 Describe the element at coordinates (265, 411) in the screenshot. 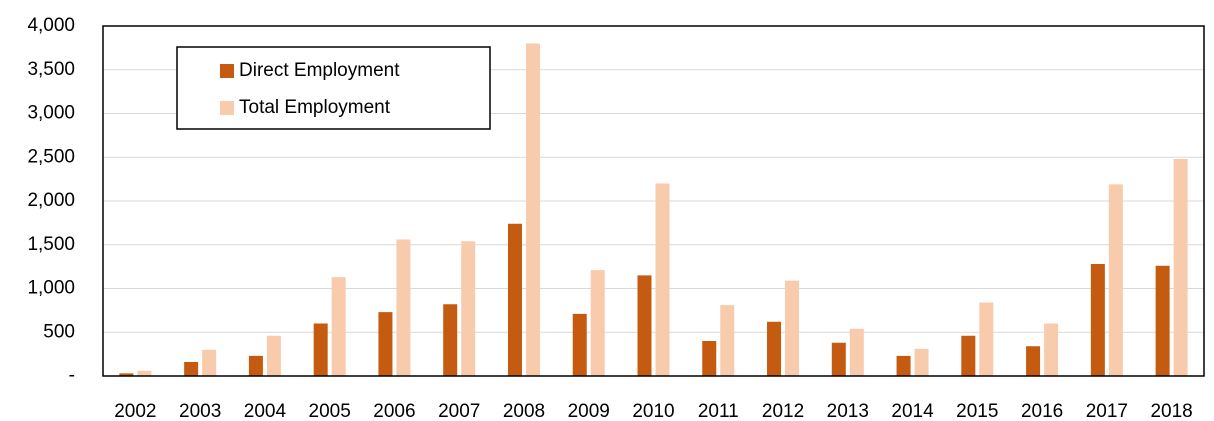

I see `x-tick-label: 2004` at that location.